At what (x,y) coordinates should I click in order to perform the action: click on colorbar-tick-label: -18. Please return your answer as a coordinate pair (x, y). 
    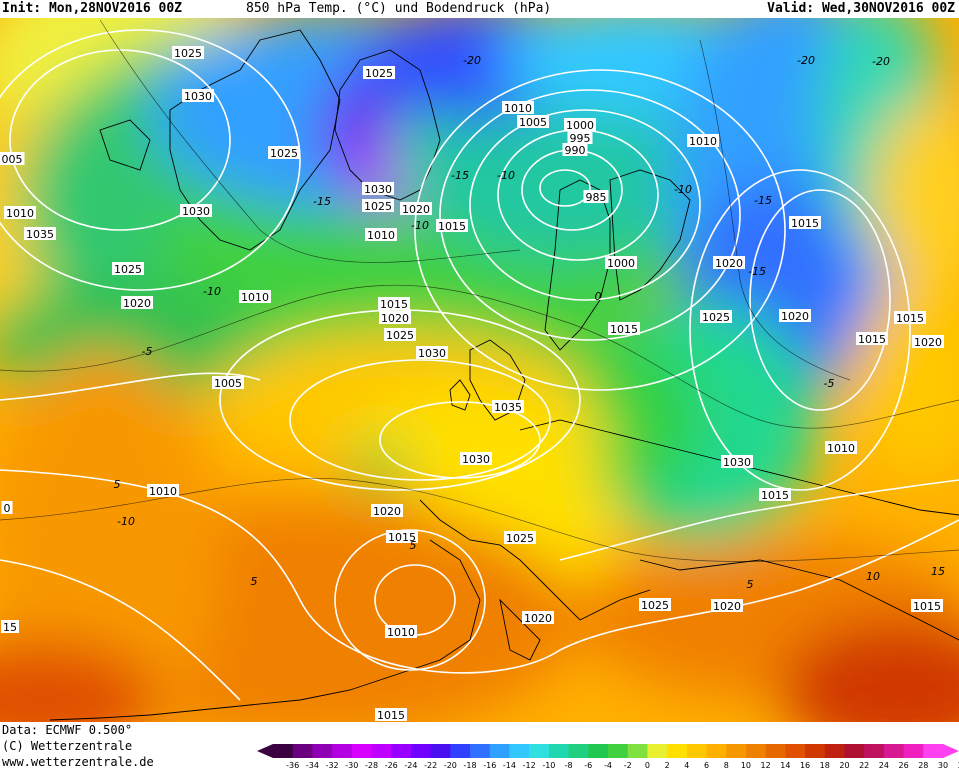
    Looking at the image, I should click on (470, 765).